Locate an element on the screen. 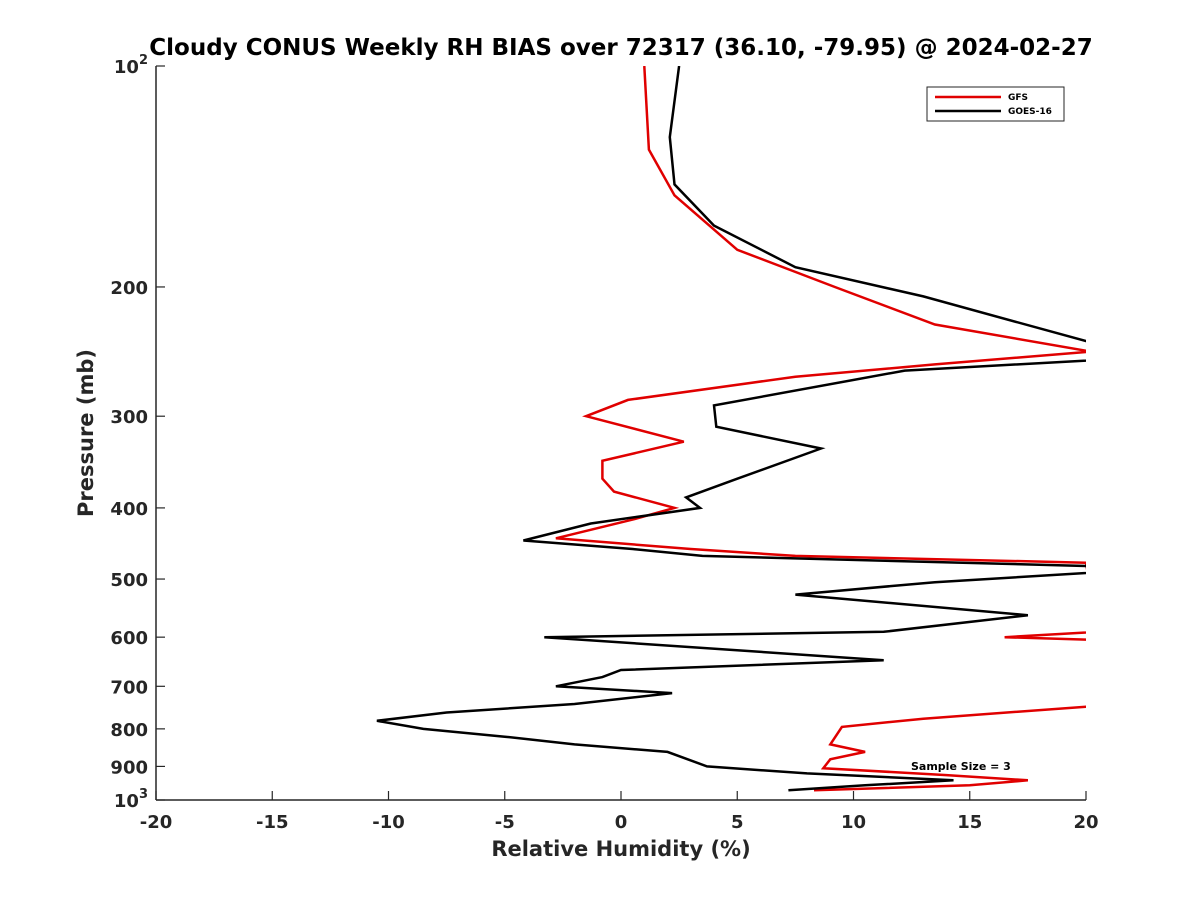  legend: GFS GOES-16 is located at coordinates (995, 104).